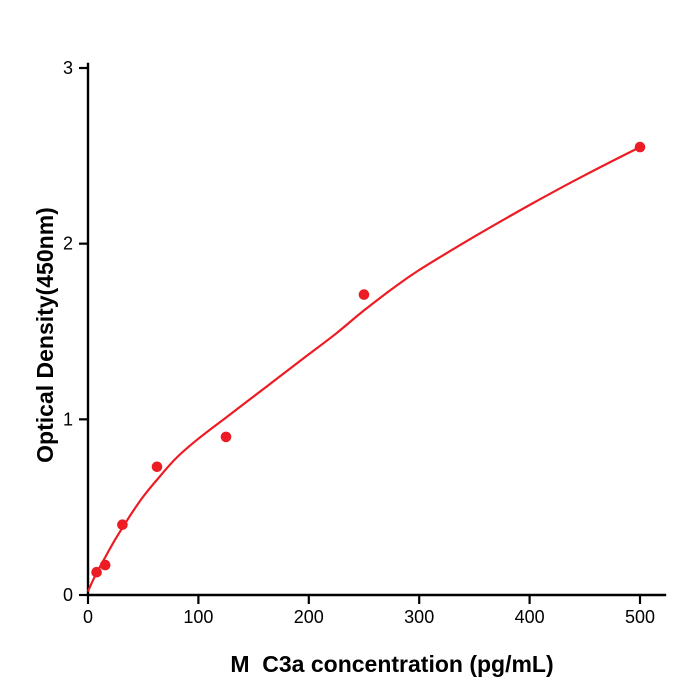 This screenshot has width=700, height=700. What do you see at coordinates (45, 335) in the screenshot?
I see `y-axis-title: Optical Density(450nm)` at bounding box center [45, 335].